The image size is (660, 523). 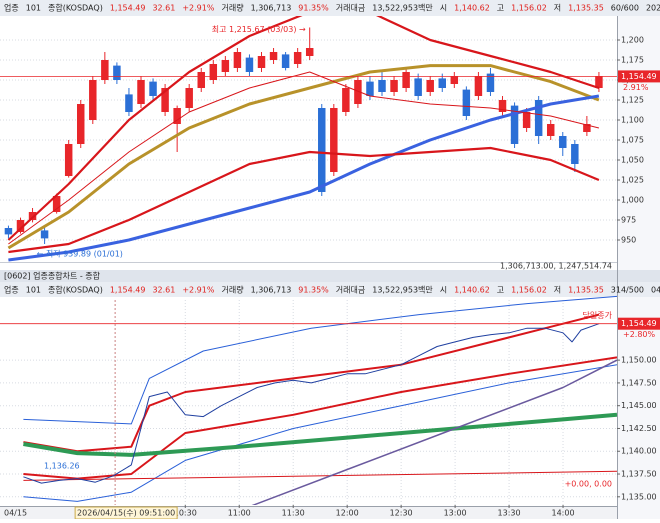 What do you see at coordinates (80, 254) in the screenshot?
I see `low-label: ← 최저 939.89 (01/01)` at bounding box center [80, 254].